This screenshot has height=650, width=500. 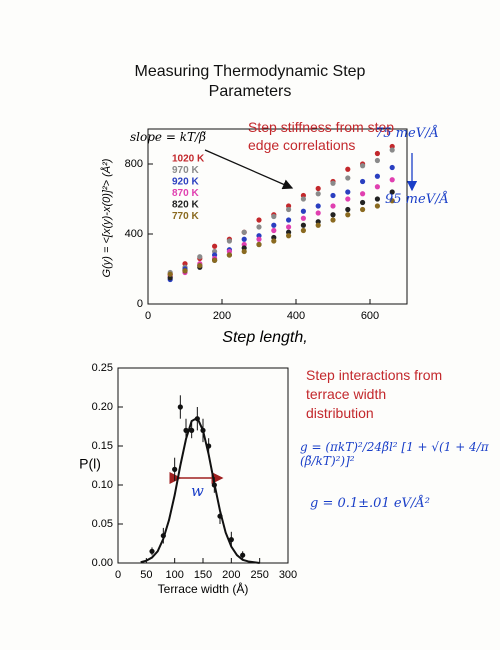 I want to click on y-tick-label: 0.10, so click(x=102, y=485).